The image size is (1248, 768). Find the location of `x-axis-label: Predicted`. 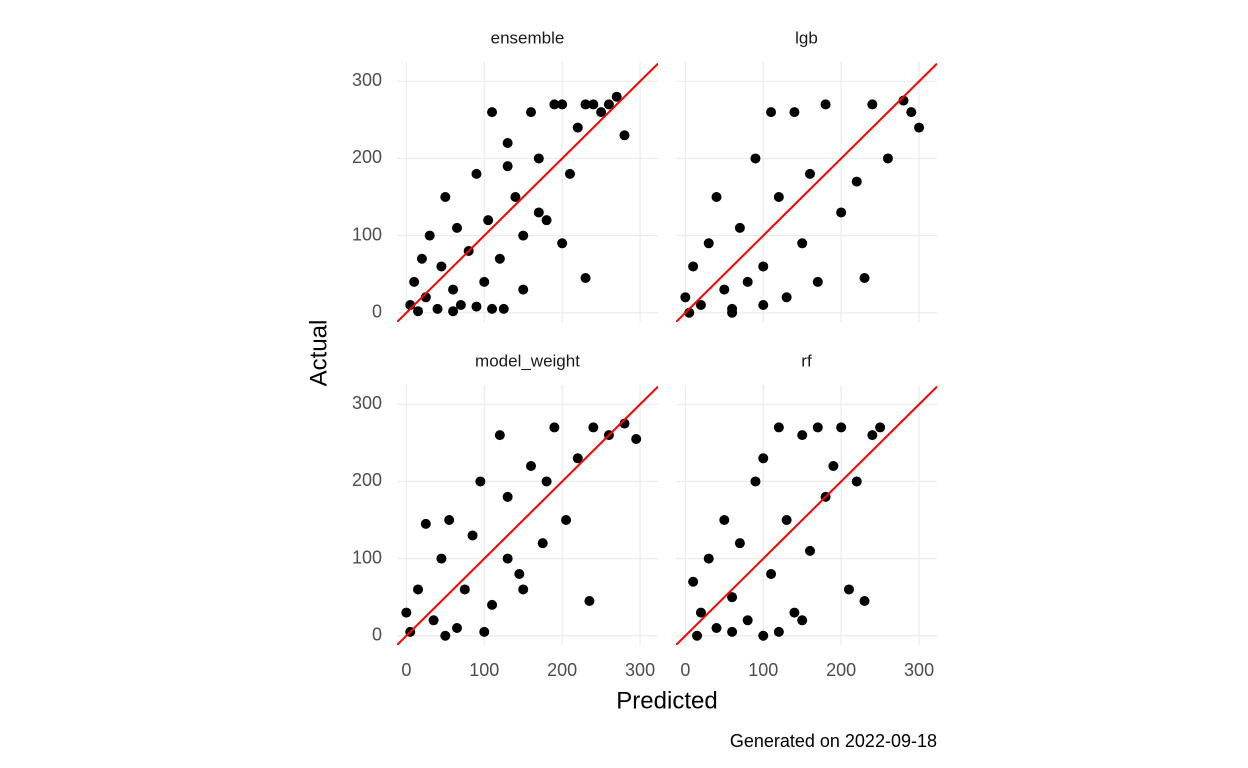

x-axis-label: Predicted is located at coordinates (666, 700).